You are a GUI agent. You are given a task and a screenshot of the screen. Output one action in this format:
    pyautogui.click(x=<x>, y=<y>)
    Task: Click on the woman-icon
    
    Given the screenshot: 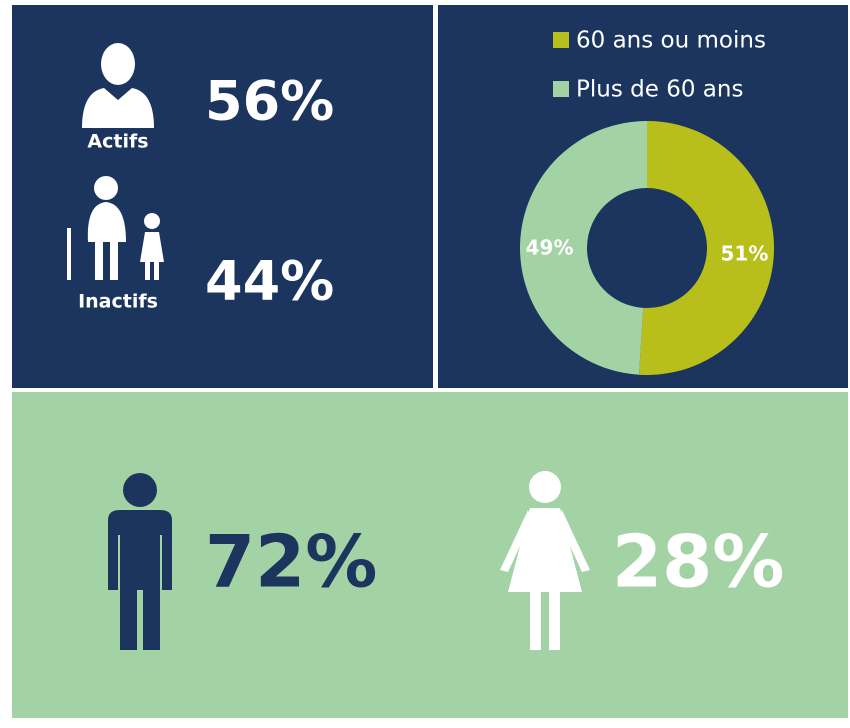 What is the action you would take?
    pyautogui.click(x=545, y=560)
    